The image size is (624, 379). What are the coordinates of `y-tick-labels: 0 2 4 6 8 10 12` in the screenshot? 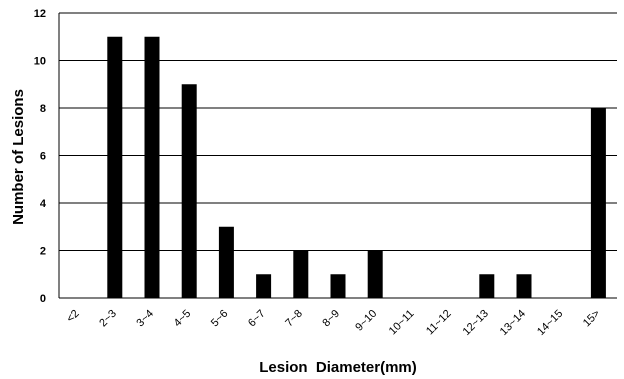 It's located at (40, 156).